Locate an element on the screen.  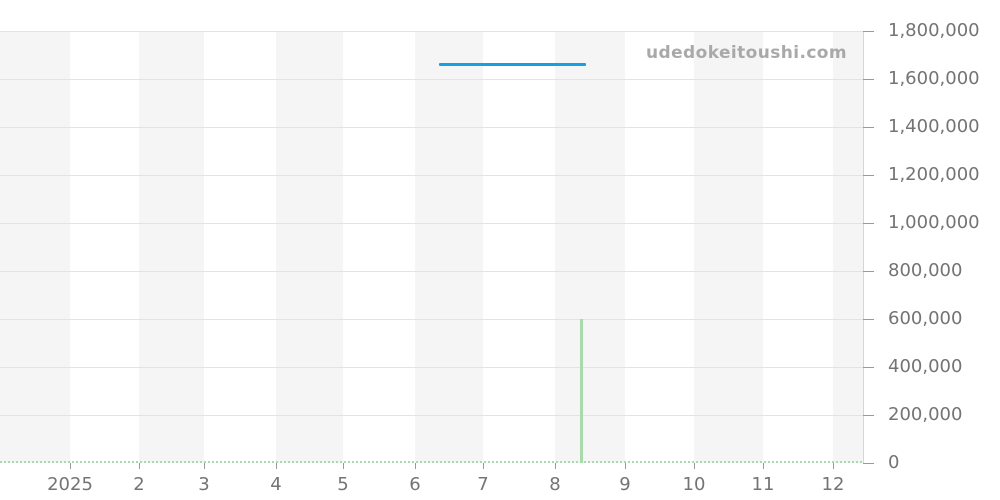
watermark: udedokeitoushi.com is located at coordinates (746, 53).